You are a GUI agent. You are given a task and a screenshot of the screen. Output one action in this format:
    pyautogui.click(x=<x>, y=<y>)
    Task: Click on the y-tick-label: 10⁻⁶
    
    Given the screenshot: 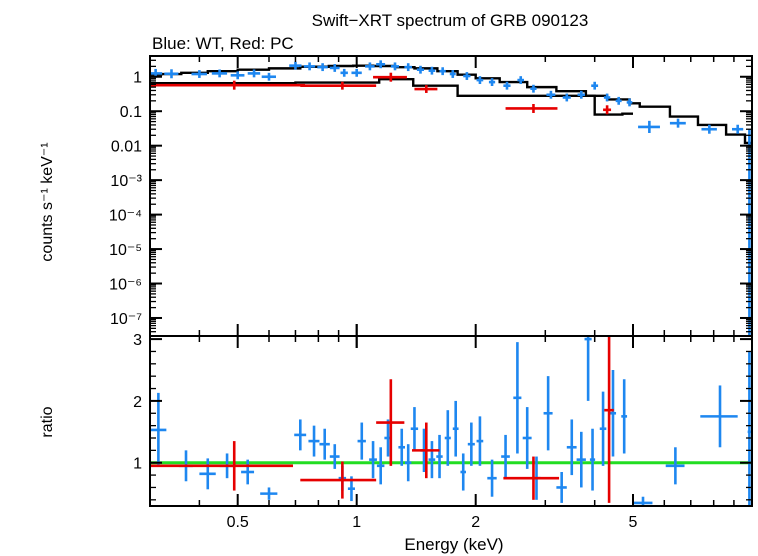 What is the action you would take?
    pyautogui.click(x=125, y=285)
    